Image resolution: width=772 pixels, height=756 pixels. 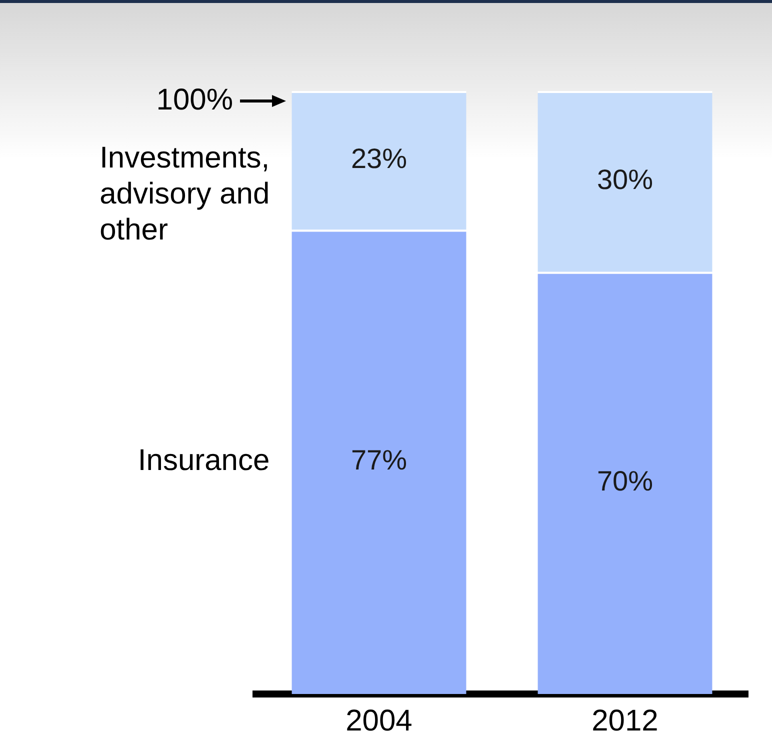 What do you see at coordinates (185, 194) in the screenshot?
I see `series-label: Investments, advisory and other` at bounding box center [185, 194].